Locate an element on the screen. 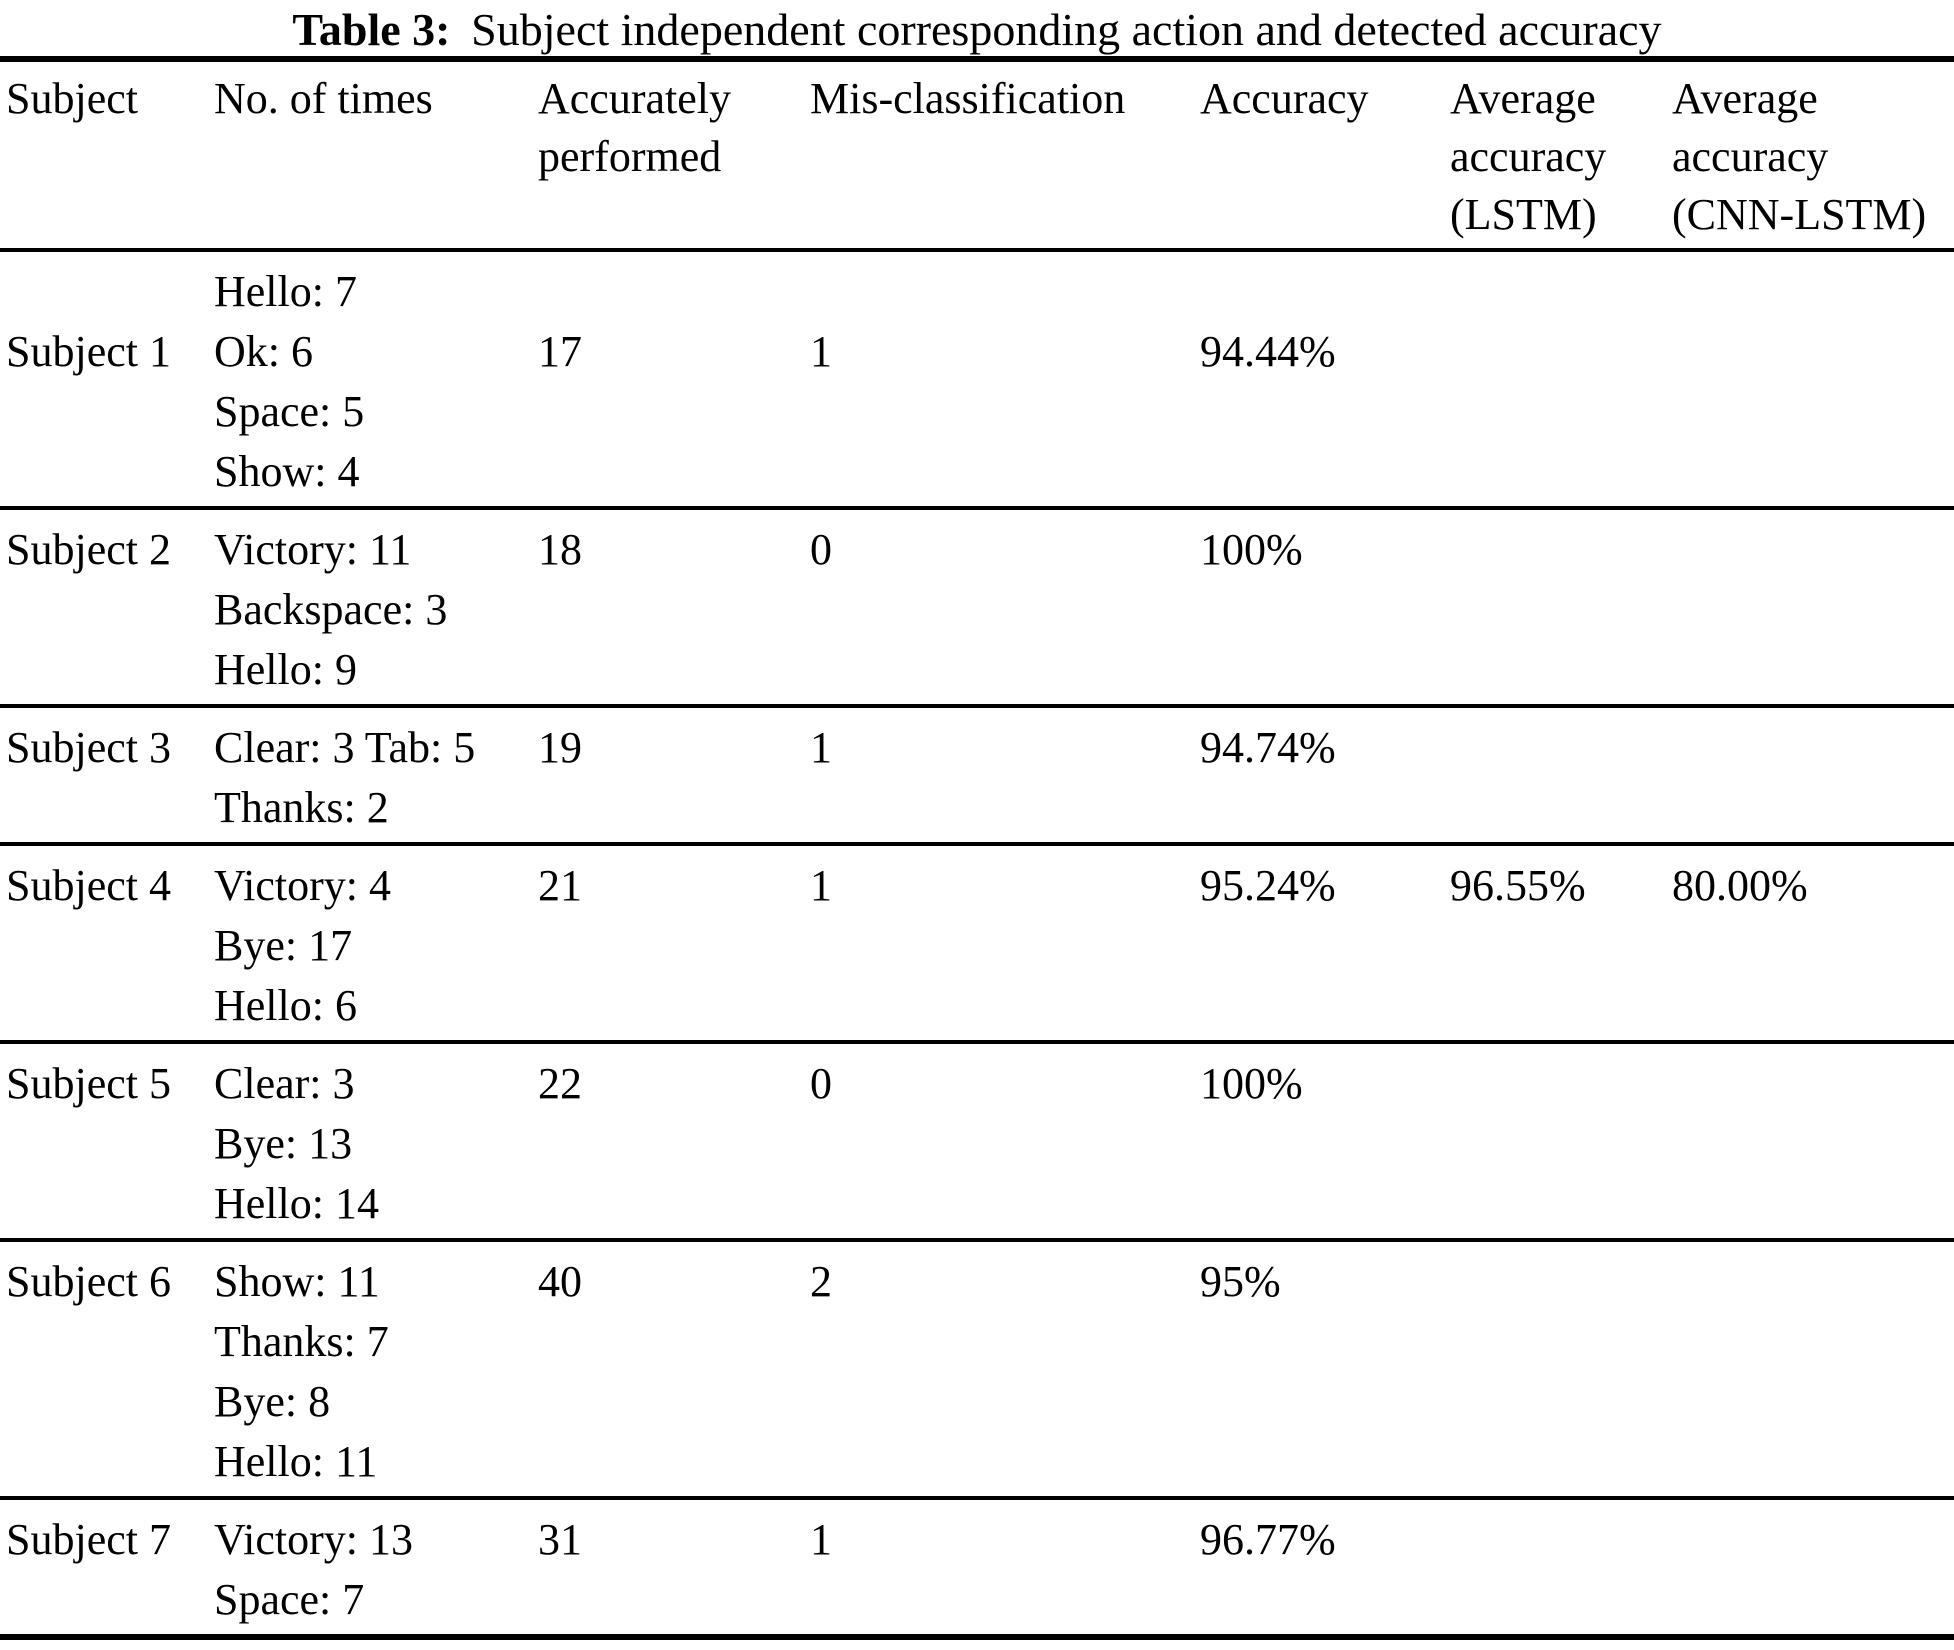 This screenshot has height=1650, width=1954. cell-avg-accuracy-lstm-value: 96.55% is located at coordinates (1518, 885).